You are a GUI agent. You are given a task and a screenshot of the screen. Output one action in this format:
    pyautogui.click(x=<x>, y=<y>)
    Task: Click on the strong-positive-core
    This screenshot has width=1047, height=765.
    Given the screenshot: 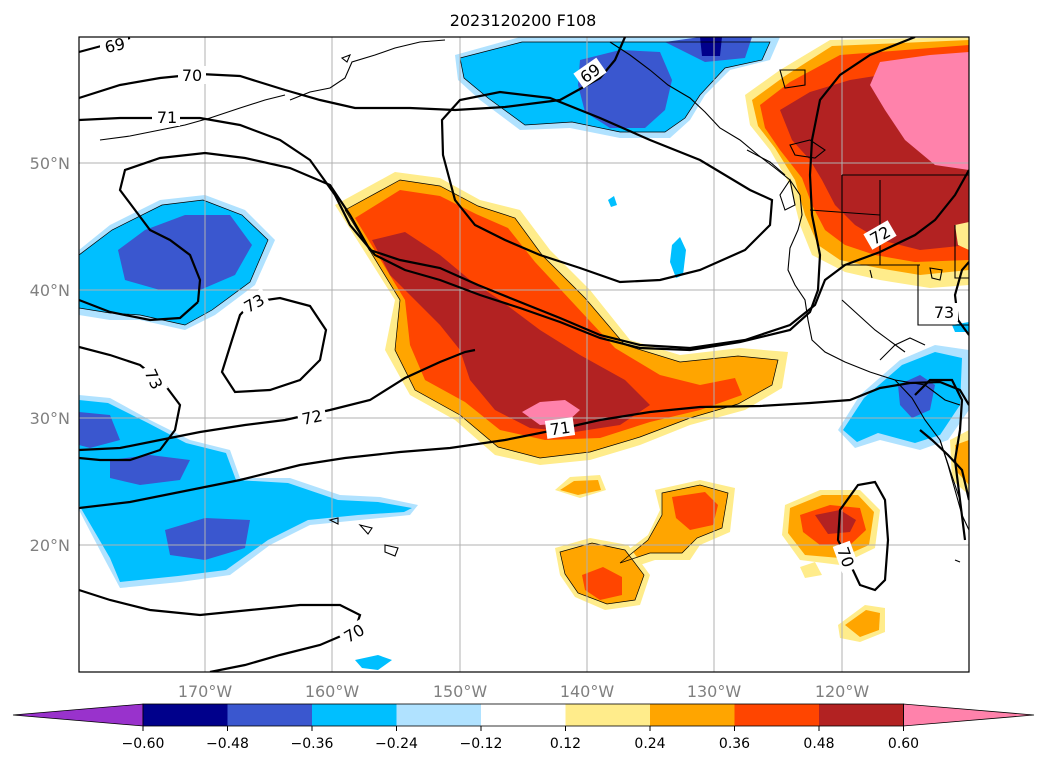 What is the action you would take?
    pyautogui.click(x=548, y=315)
    